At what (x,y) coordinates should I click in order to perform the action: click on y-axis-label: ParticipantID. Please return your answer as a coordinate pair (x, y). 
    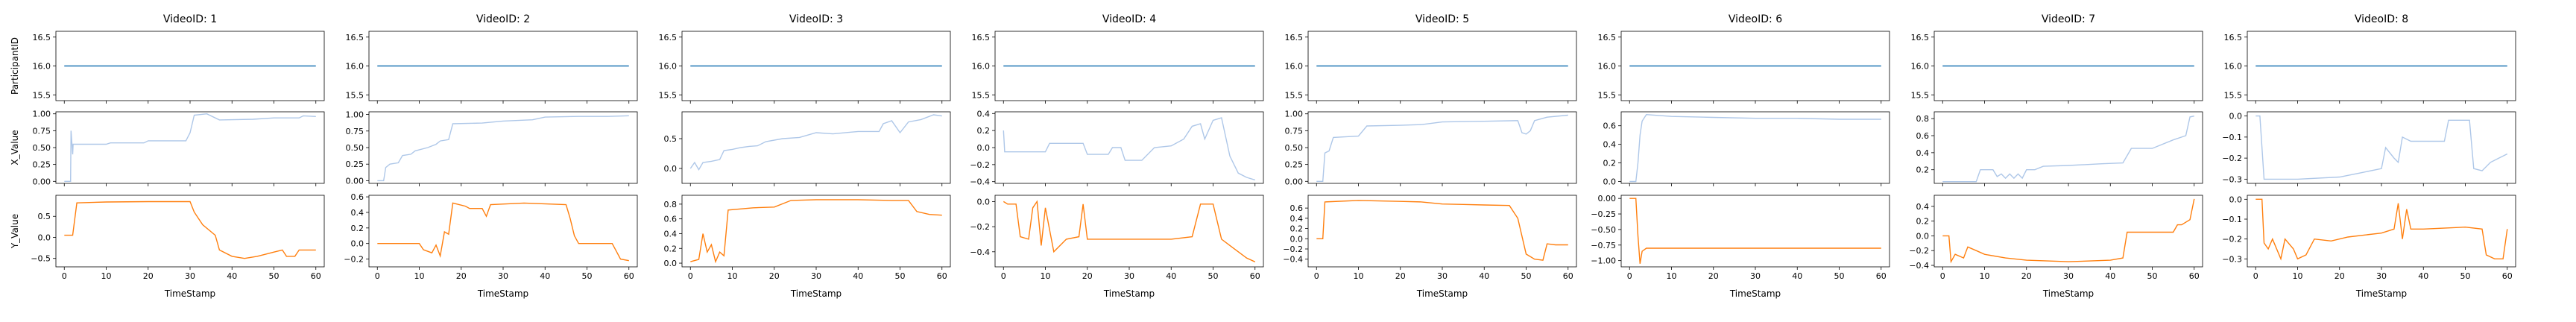
    Looking at the image, I should click on (15, 66).